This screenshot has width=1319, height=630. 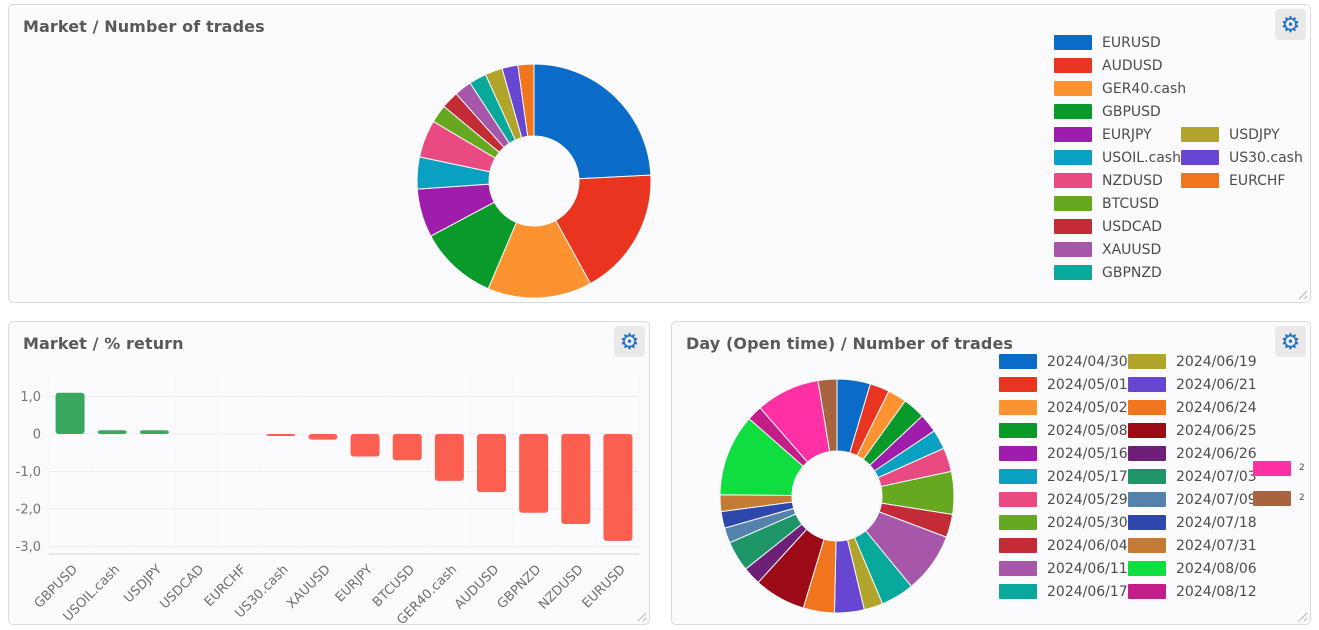 I want to click on legend-item: USDJPY, so click(x=1242, y=134).